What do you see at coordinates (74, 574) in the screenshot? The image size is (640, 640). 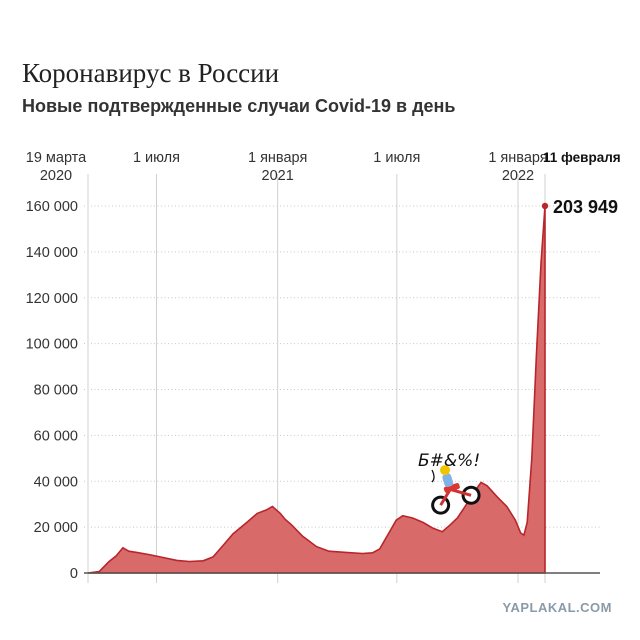 I see `y-tick-label: 0` at bounding box center [74, 574].